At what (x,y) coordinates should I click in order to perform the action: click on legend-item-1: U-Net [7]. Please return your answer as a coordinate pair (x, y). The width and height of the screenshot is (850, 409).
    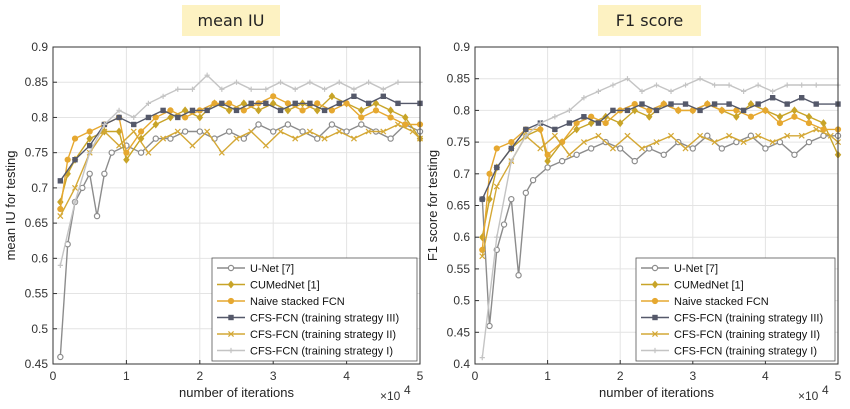
    Looking at the image, I should click on (679, 269).